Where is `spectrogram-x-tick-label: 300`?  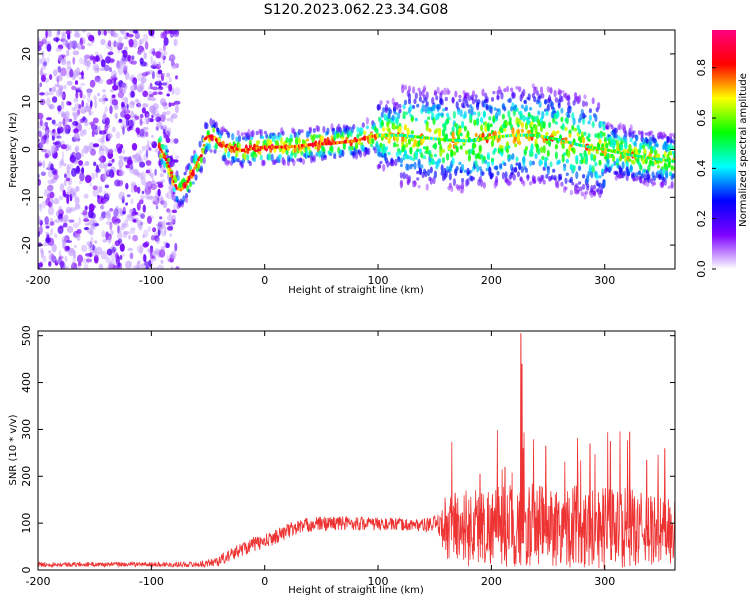 spectrogram-x-tick-label: 300 is located at coordinates (604, 280).